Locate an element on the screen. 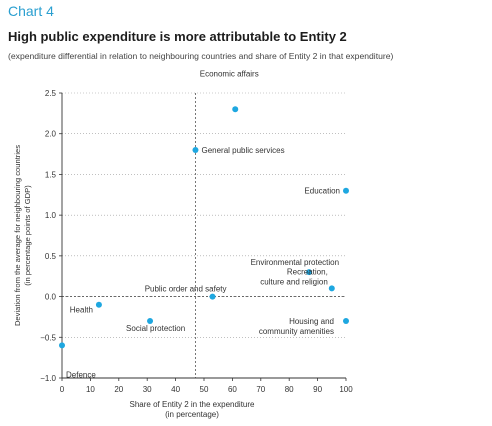 This screenshot has height=426, width=492. data-point-label: Economic affairs is located at coordinates (229, 73).